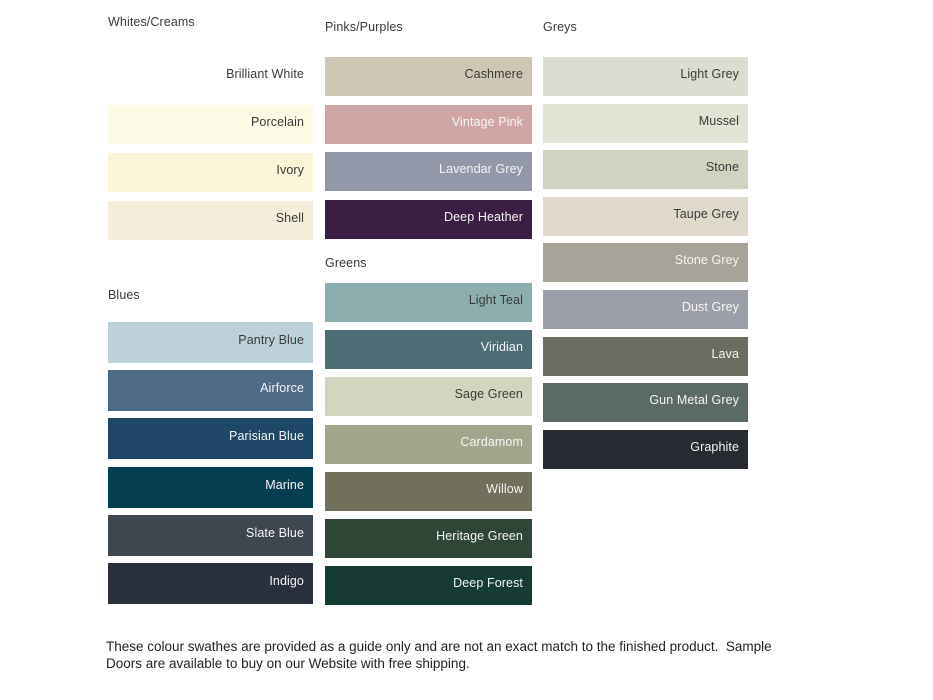 The width and height of the screenshot is (933, 700). Describe the element at coordinates (289, 217) in the screenshot. I see `swatch-label: Shell` at that location.